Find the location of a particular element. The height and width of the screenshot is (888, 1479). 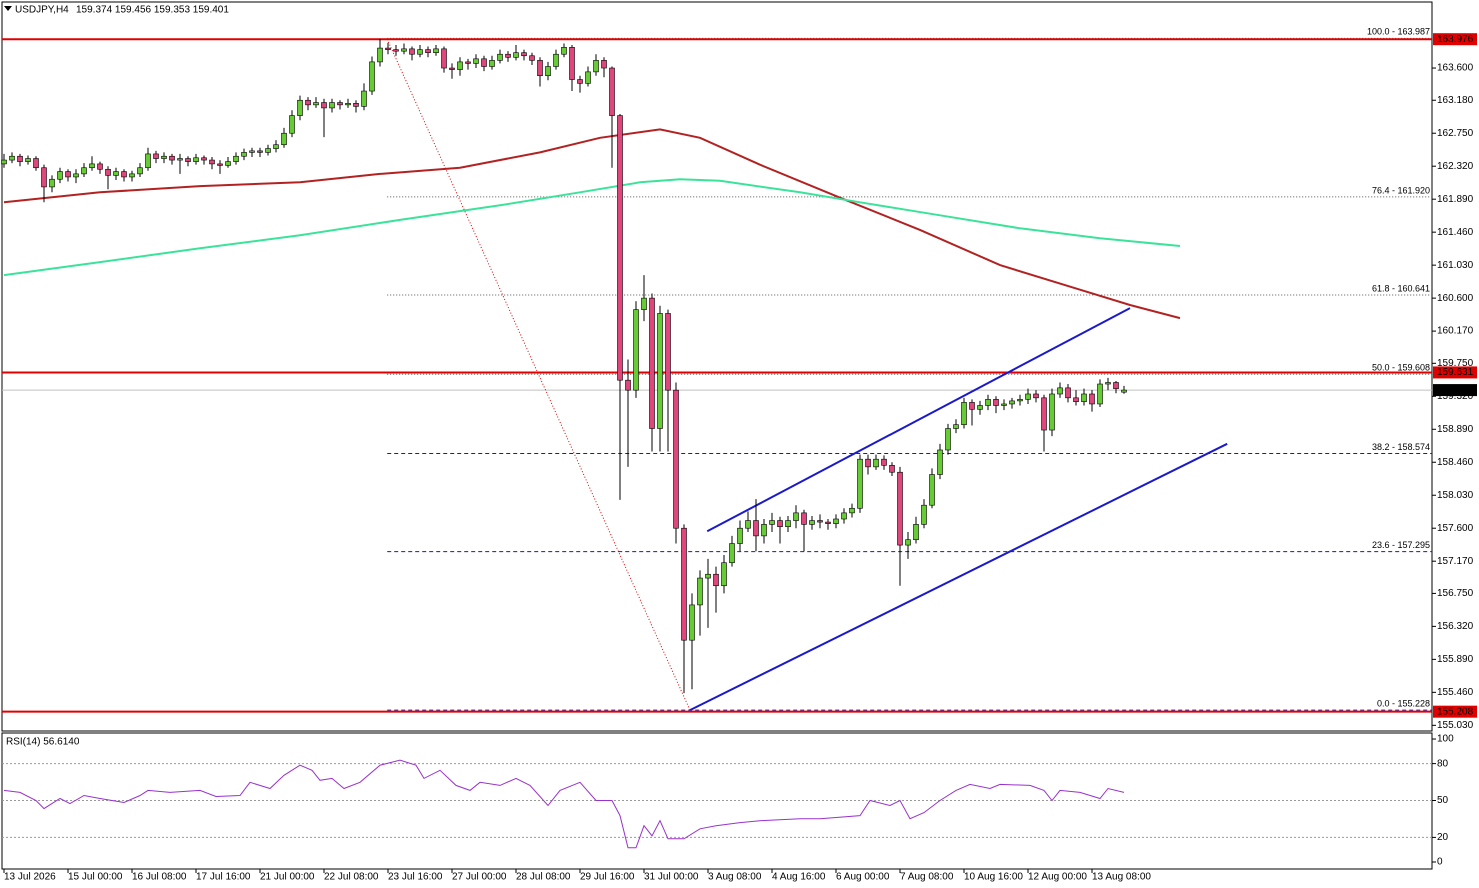

moving-average is located at coordinates (592, 227).